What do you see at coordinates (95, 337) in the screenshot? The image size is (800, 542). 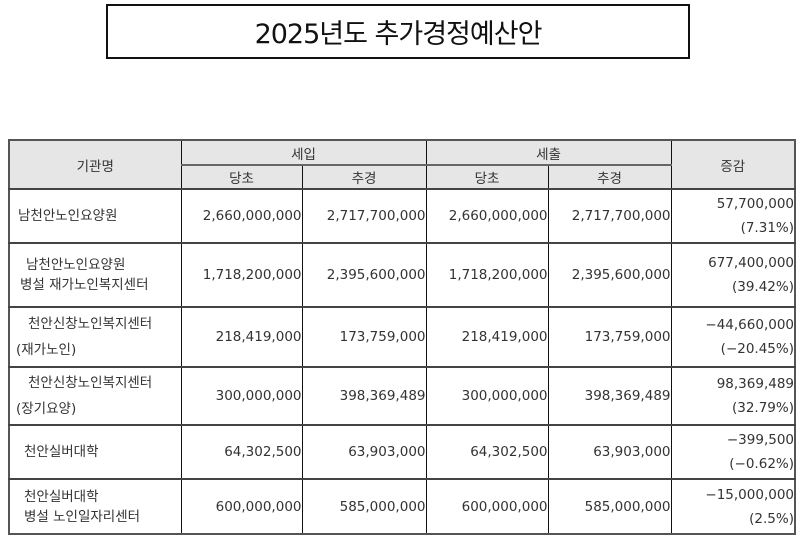 I see `org-name-cell: 천안신창노인복지센터 (재가노인)` at bounding box center [95, 337].